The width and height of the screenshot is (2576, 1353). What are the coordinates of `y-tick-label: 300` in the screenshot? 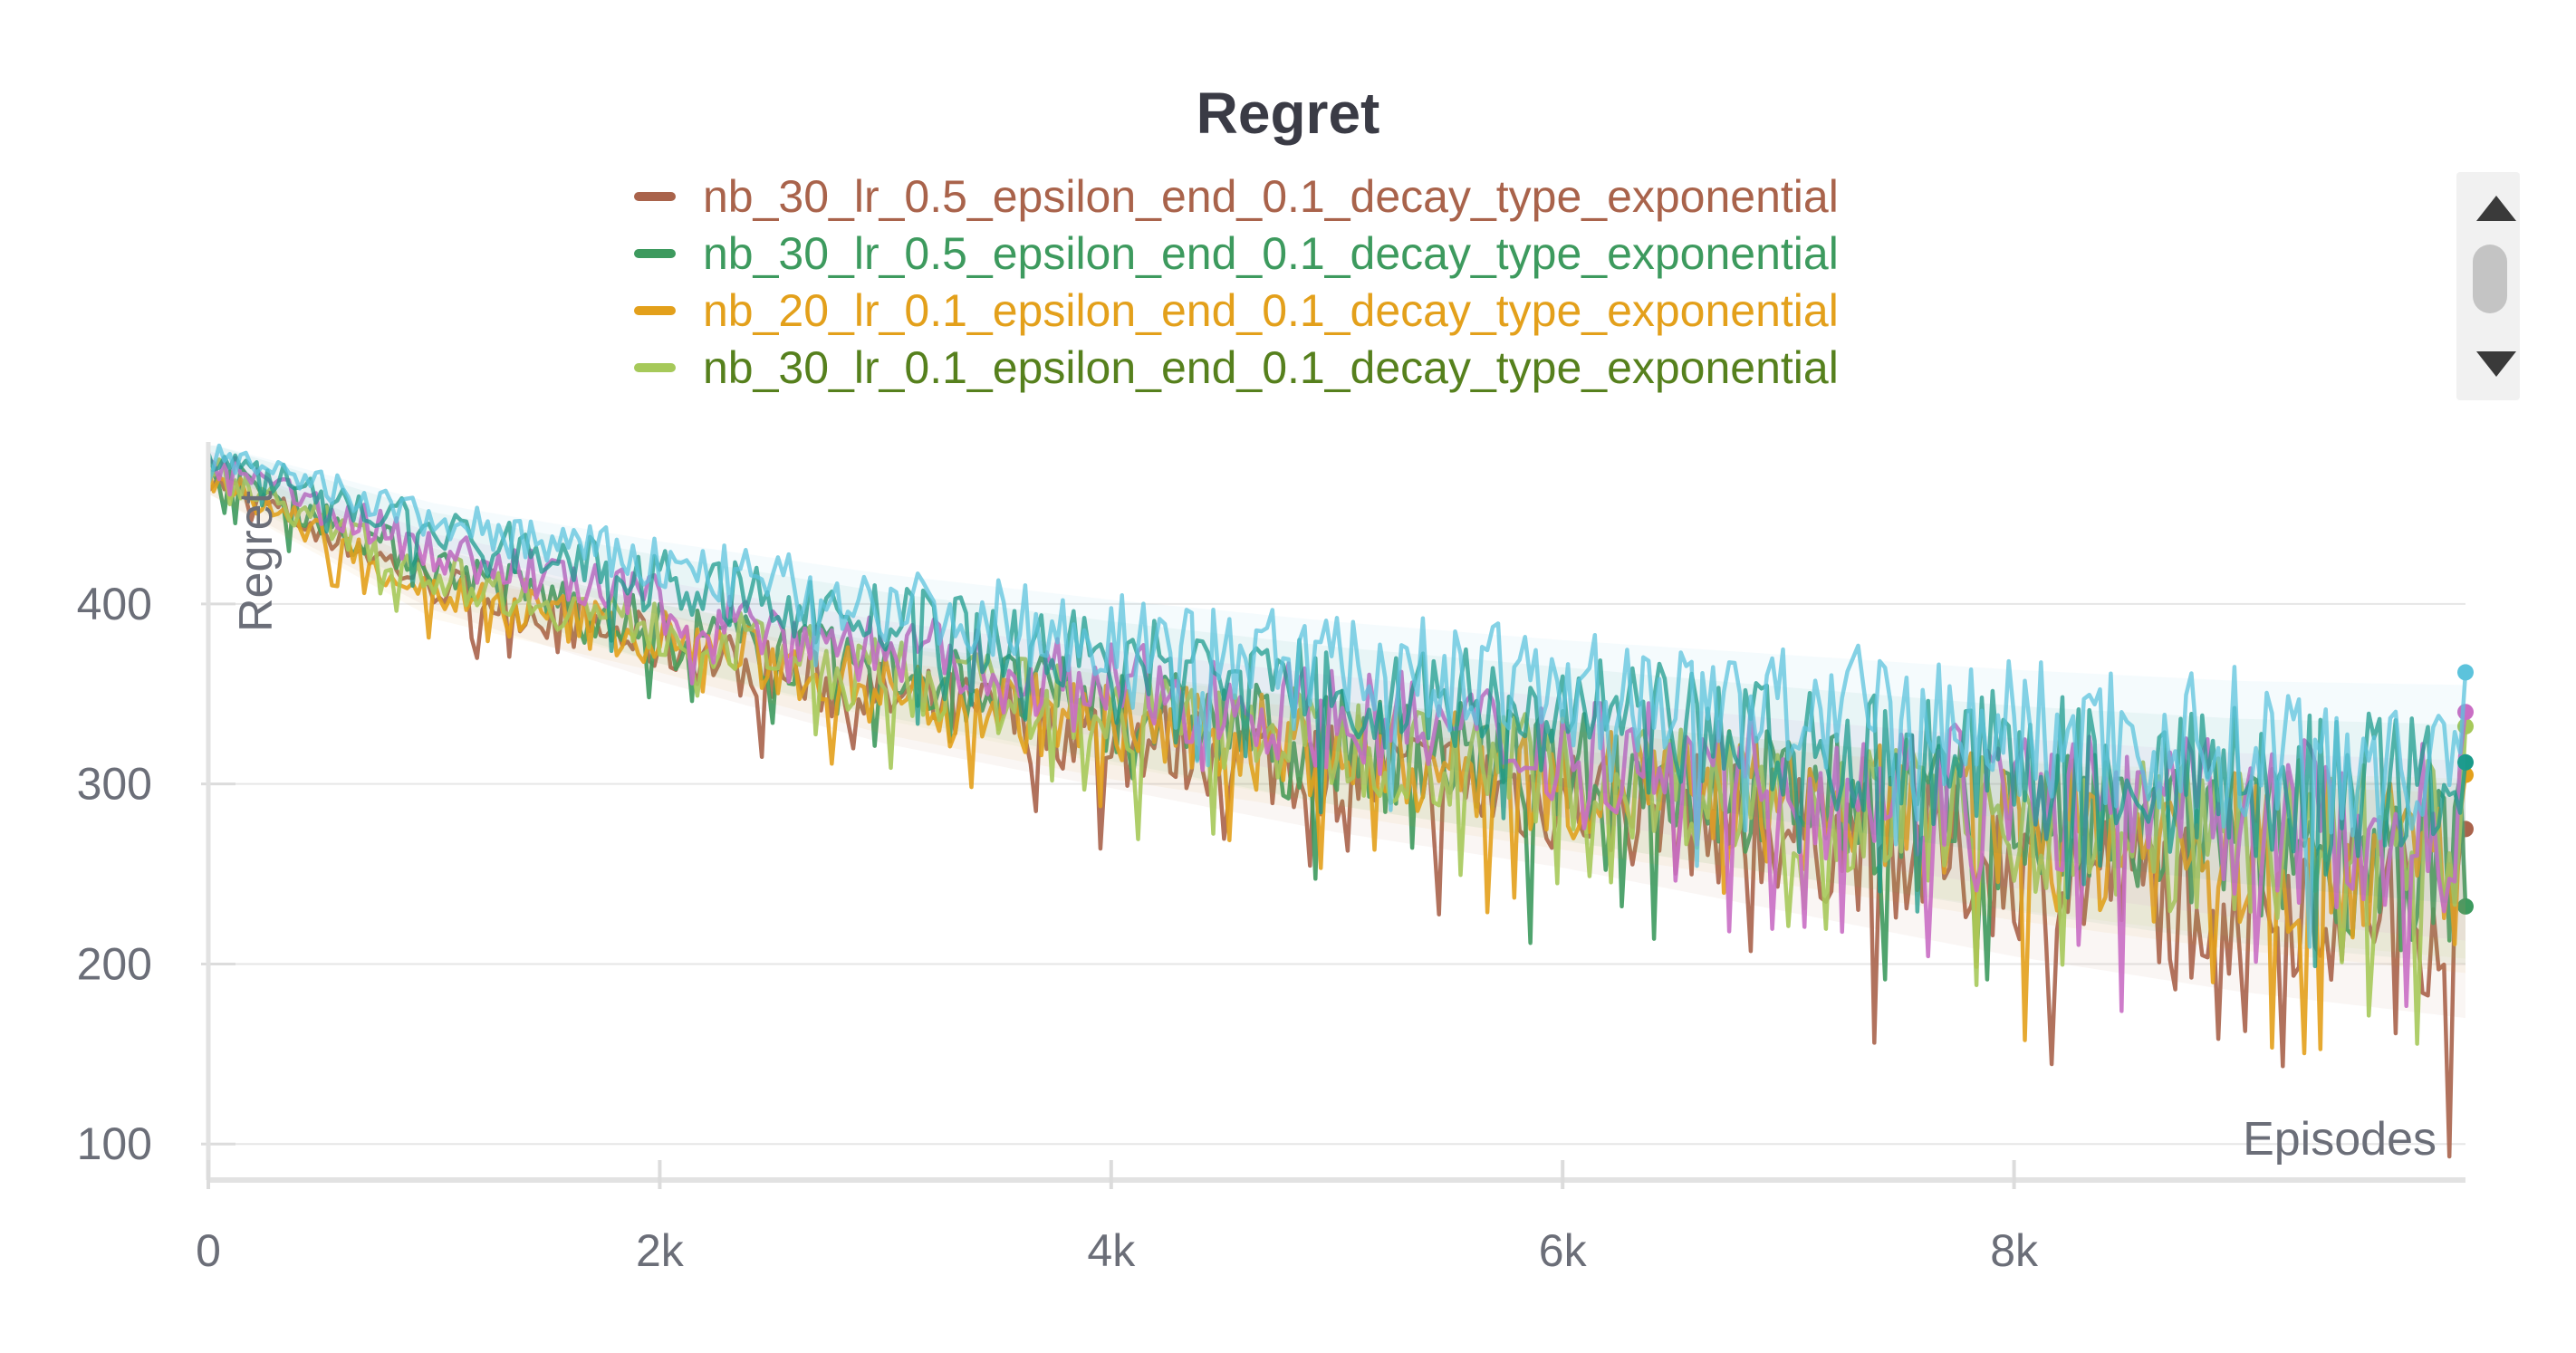 It's located at (114, 784).